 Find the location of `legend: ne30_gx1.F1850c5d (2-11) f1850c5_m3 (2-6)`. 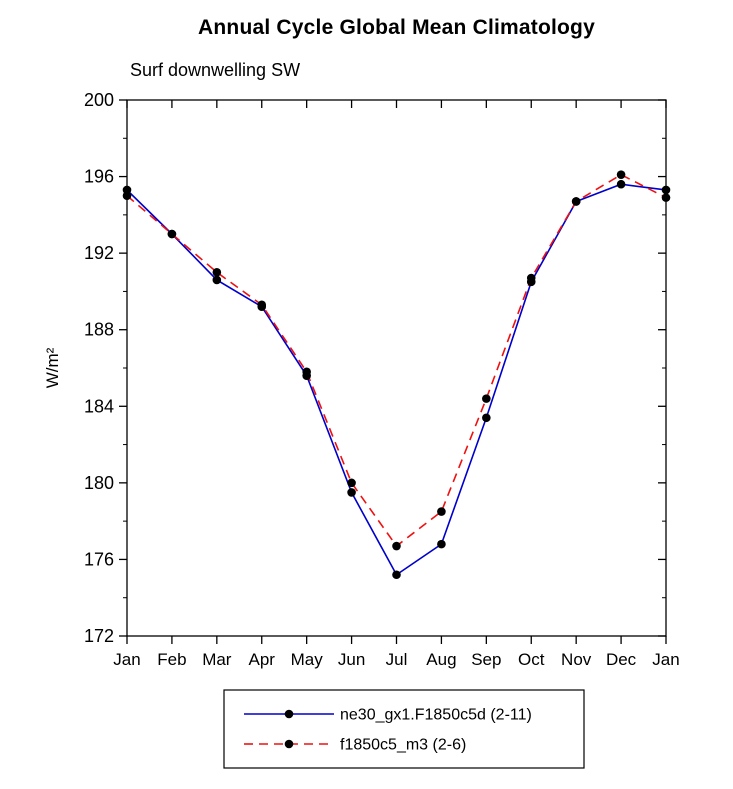

legend: ne30_gx1.F1850c5d (2-11) f1850c5_m3 (2-6) is located at coordinates (404, 729).